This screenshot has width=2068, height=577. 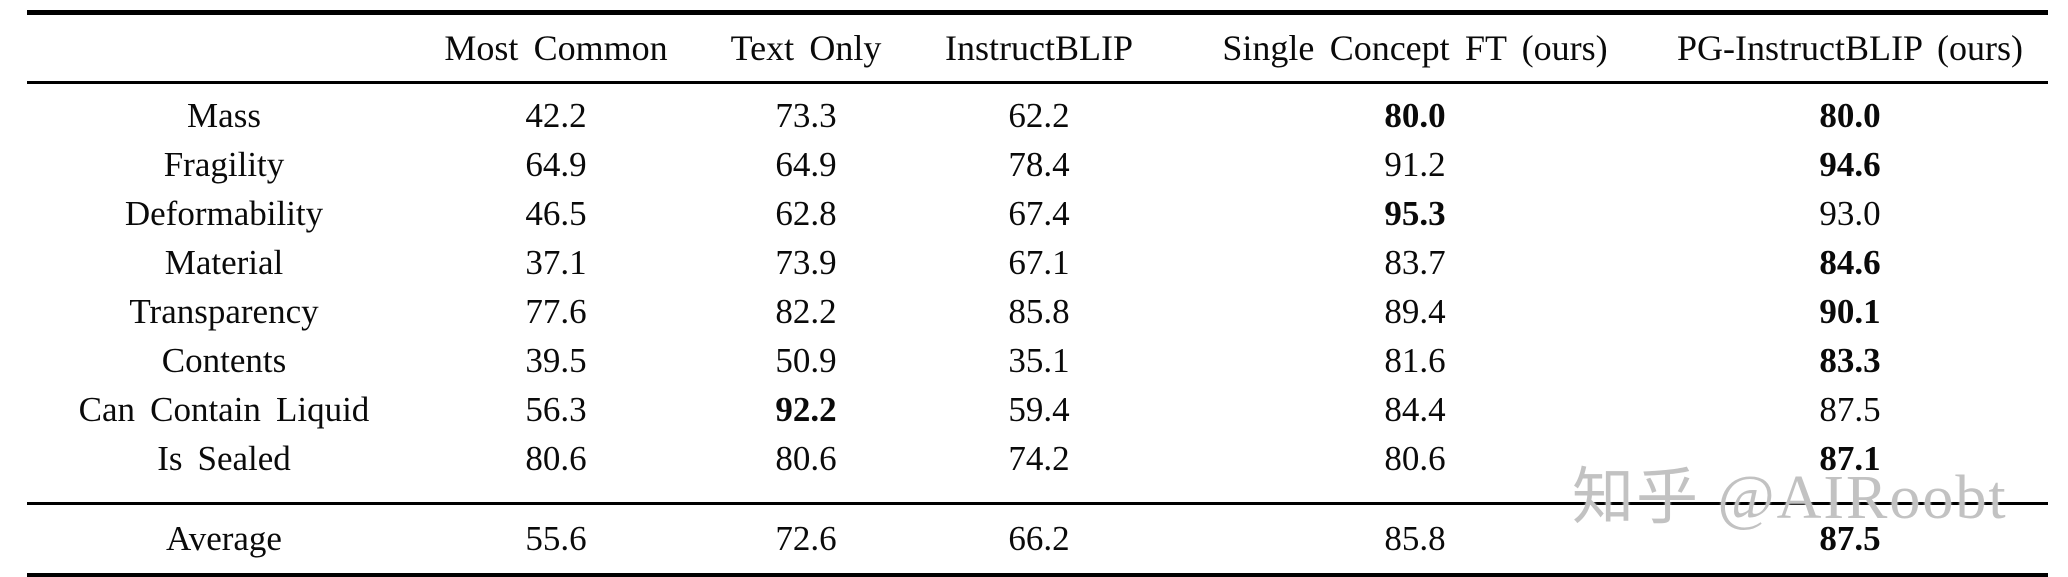 I want to click on value-cell: 83.3, so click(x=1850, y=360).